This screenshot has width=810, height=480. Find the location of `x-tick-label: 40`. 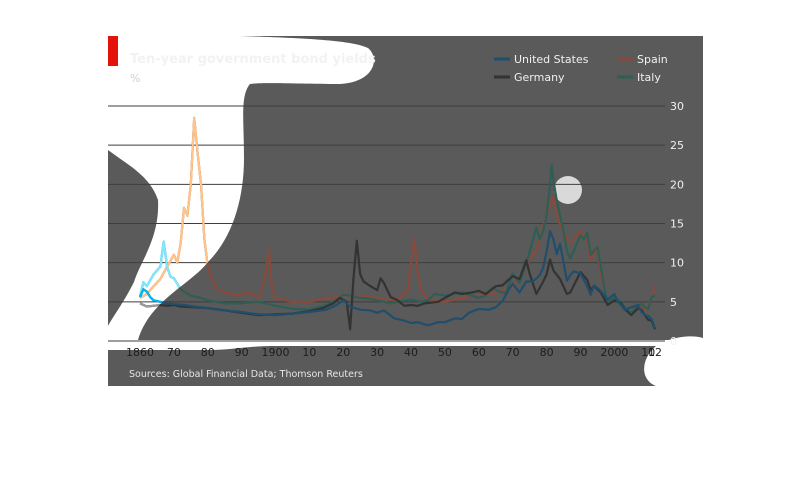

x-tick-label: 40 is located at coordinates (411, 352).